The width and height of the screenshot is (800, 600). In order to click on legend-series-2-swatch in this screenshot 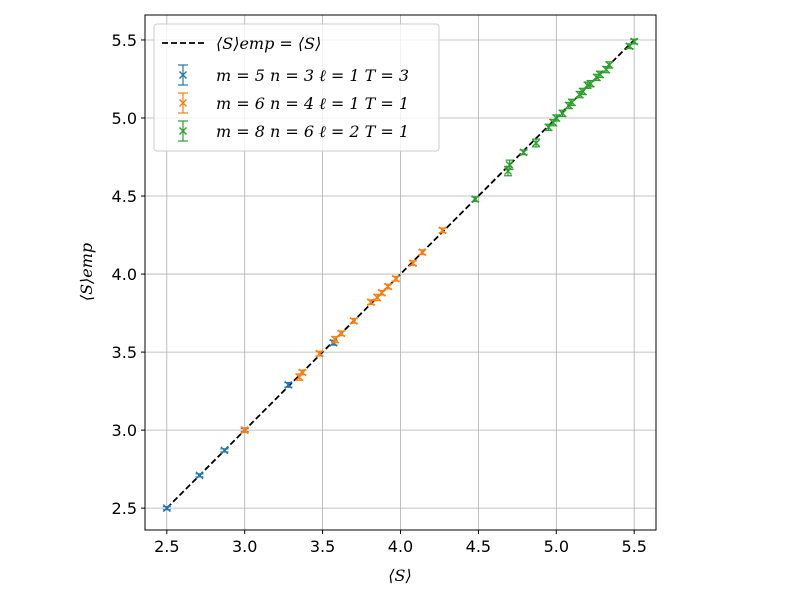, I will do `click(183, 103)`.